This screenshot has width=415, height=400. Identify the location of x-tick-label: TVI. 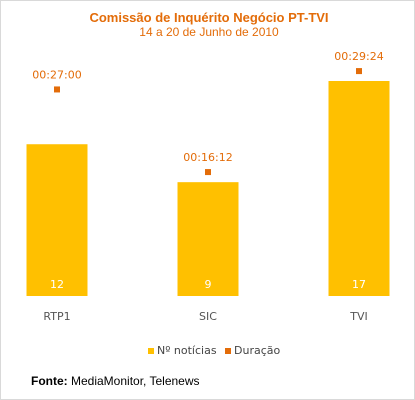
(358, 316).